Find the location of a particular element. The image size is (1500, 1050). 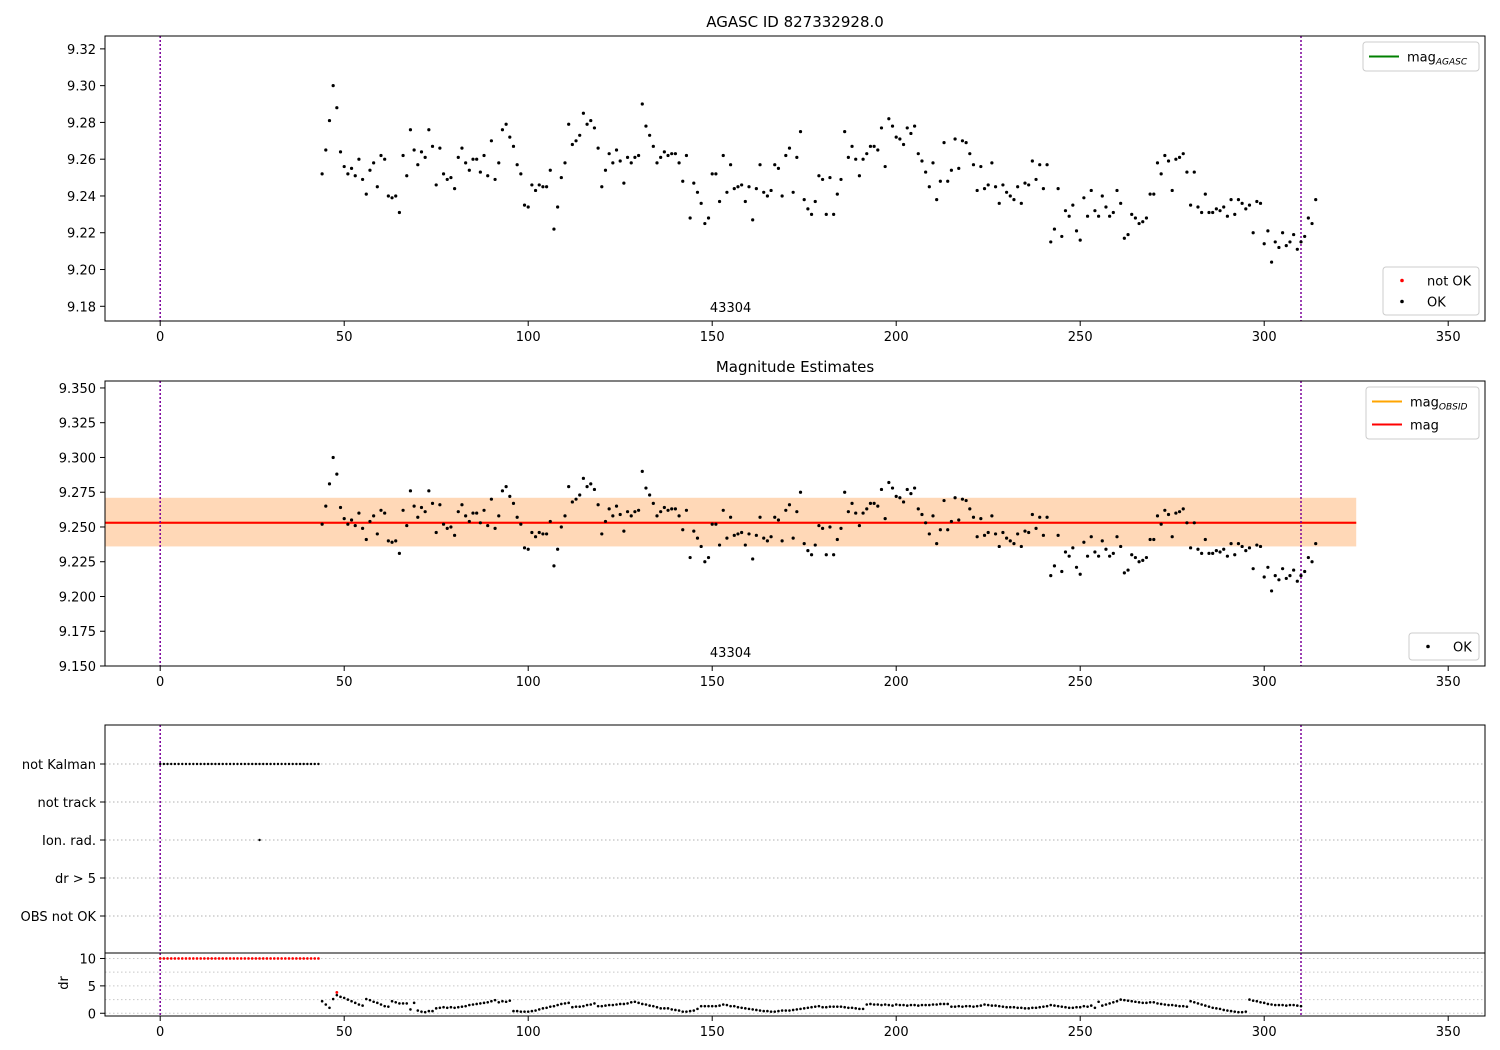

x-tick-label: 350 is located at coordinates (1448, 337).